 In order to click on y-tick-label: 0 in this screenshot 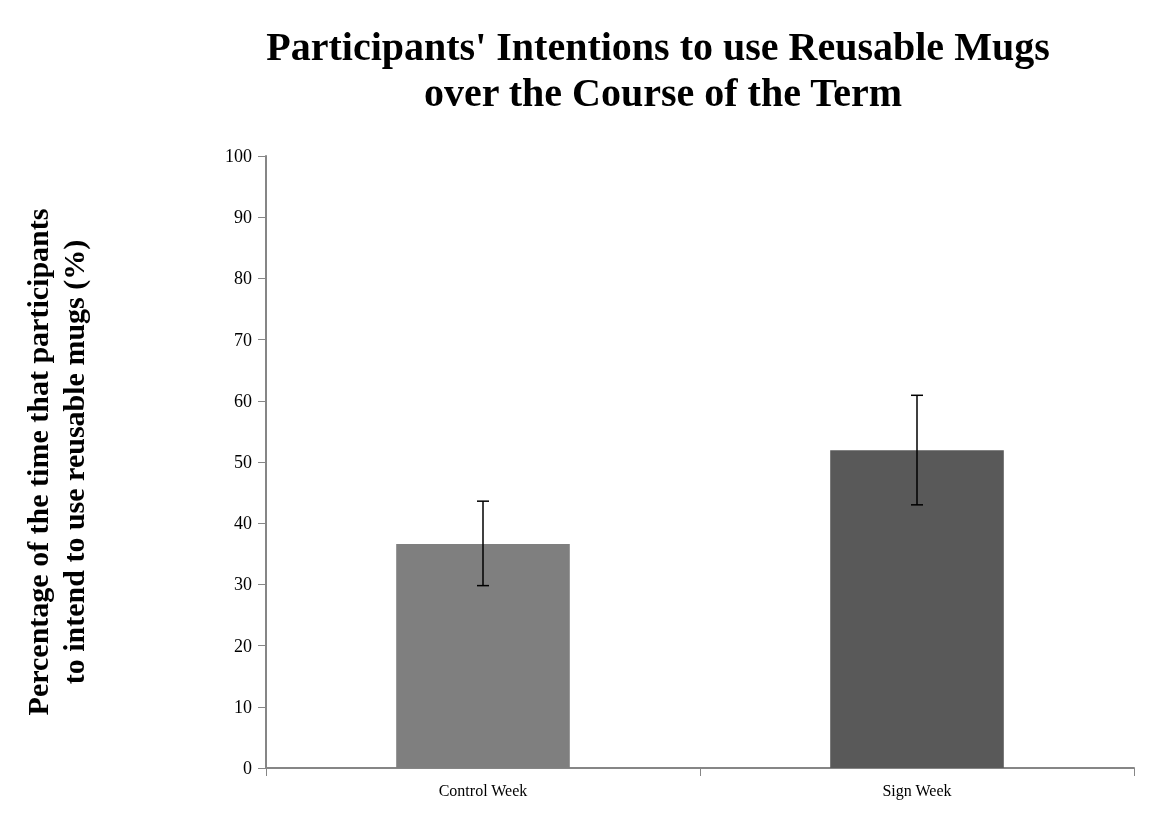, I will do `click(247, 768)`.